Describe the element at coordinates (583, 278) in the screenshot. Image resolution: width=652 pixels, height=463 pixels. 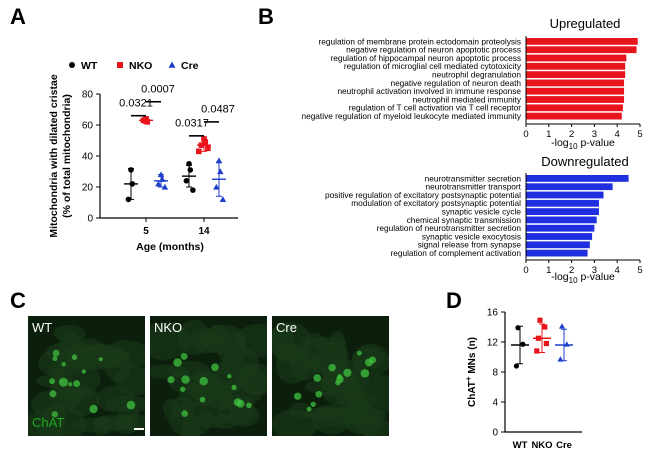
I see `x-axis-title: -log10 p-value` at that location.